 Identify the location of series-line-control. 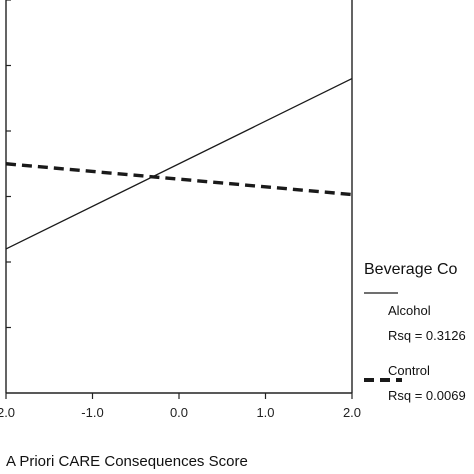
(179, 179).